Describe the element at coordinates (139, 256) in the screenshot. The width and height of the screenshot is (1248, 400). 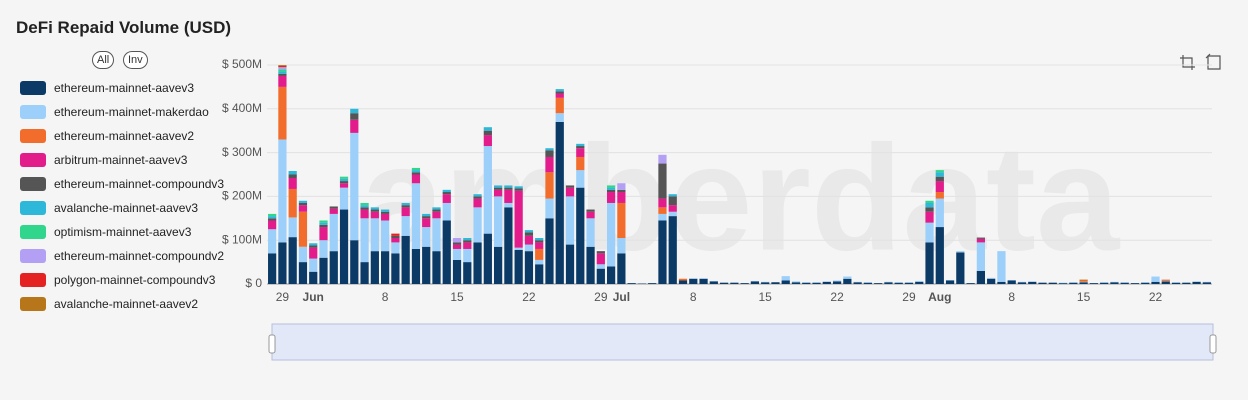
I see `legend-label: ethereum-mainnet-compoundv2` at that location.